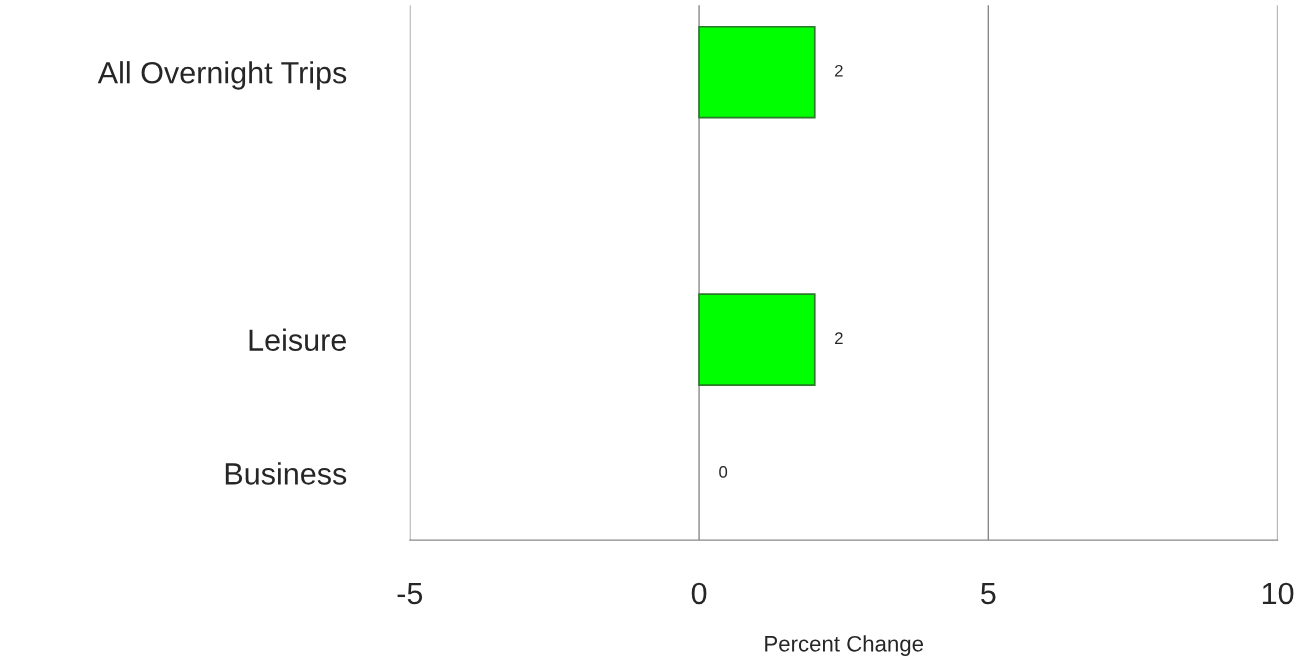 This screenshot has height=671, width=1301. What do you see at coordinates (297, 339) in the screenshot?
I see `y-tick-label: Leisure` at bounding box center [297, 339].